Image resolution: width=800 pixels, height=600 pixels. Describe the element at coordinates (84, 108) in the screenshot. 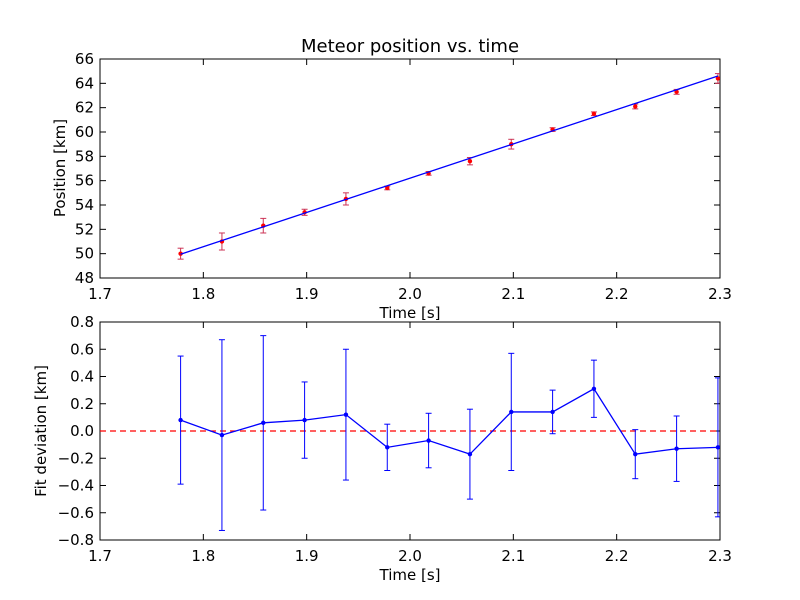

I see `y-tick-label: 62` at that location.